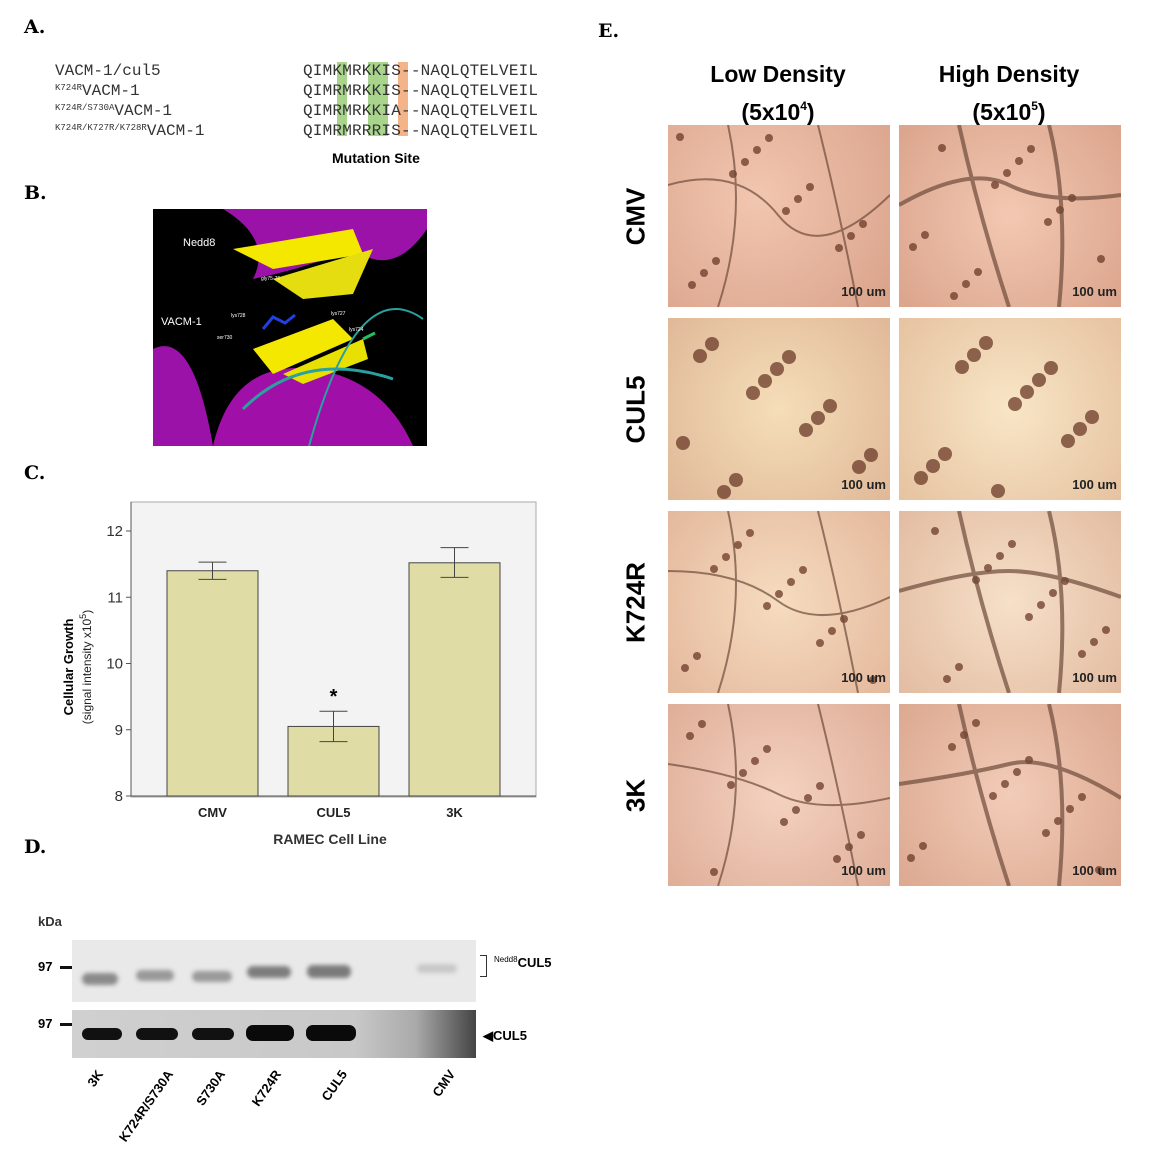  Describe the element at coordinates (635, 795) in the screenshot. I see `row-label: 3K` at that location.